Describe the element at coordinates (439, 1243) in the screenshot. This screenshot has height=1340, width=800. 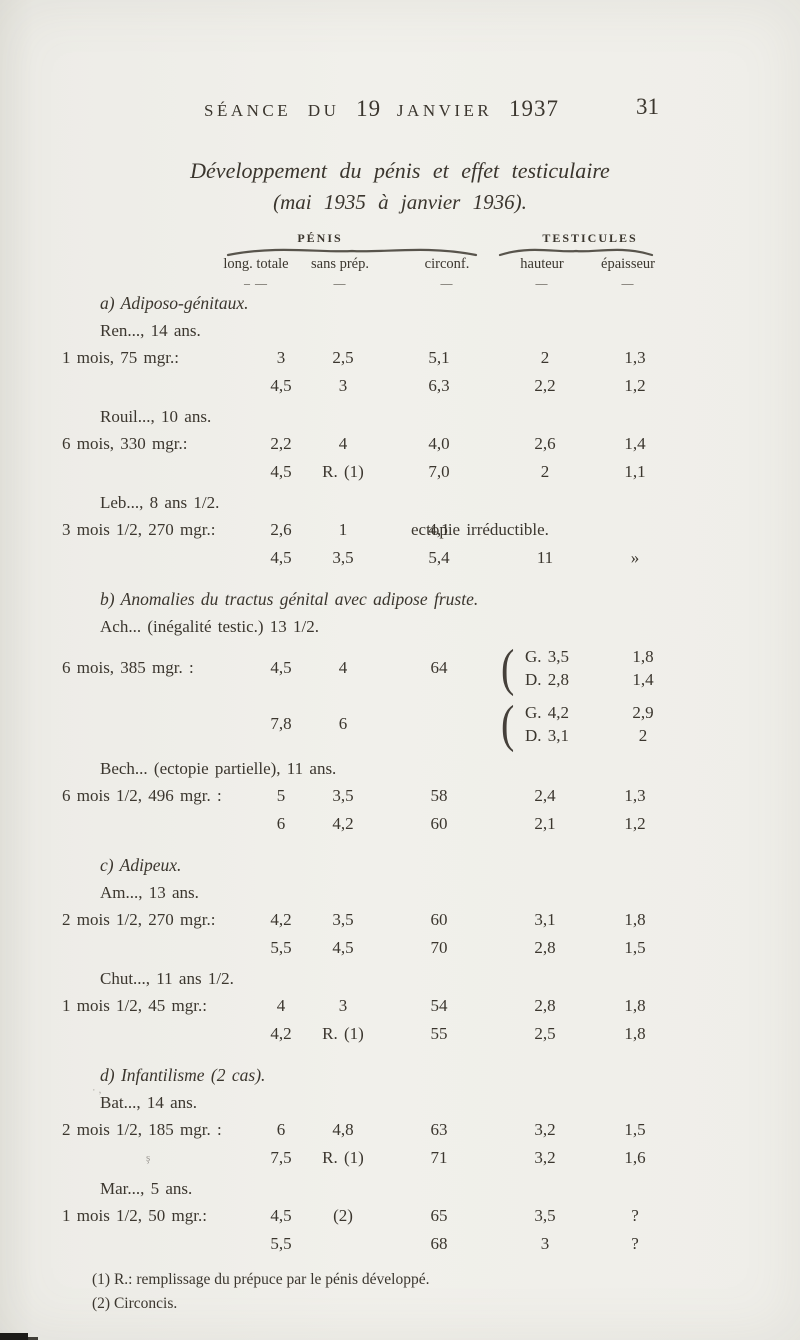
I see `value-cell: 68` at that location.